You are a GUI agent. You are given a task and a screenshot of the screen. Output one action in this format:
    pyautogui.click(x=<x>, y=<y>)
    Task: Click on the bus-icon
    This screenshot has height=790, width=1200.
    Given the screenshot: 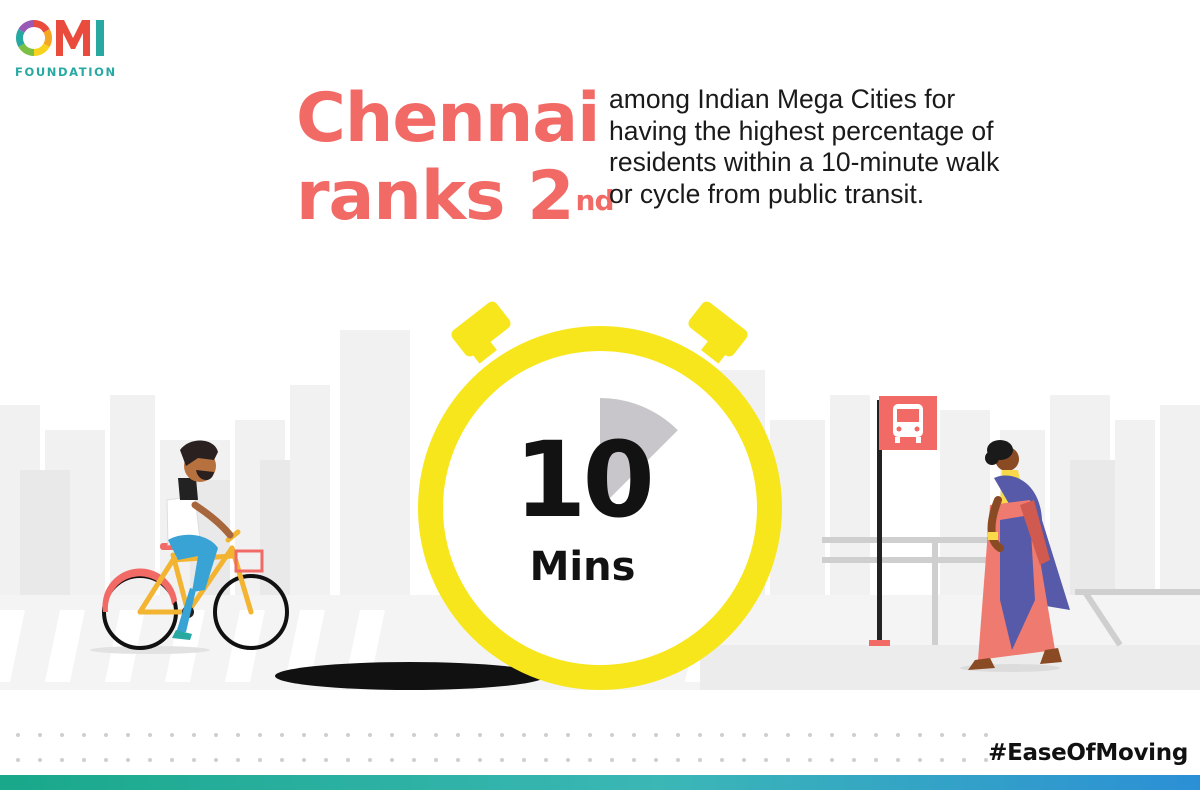 What is the action you would take?
    pyautogui.click(x=908, y=423)
    